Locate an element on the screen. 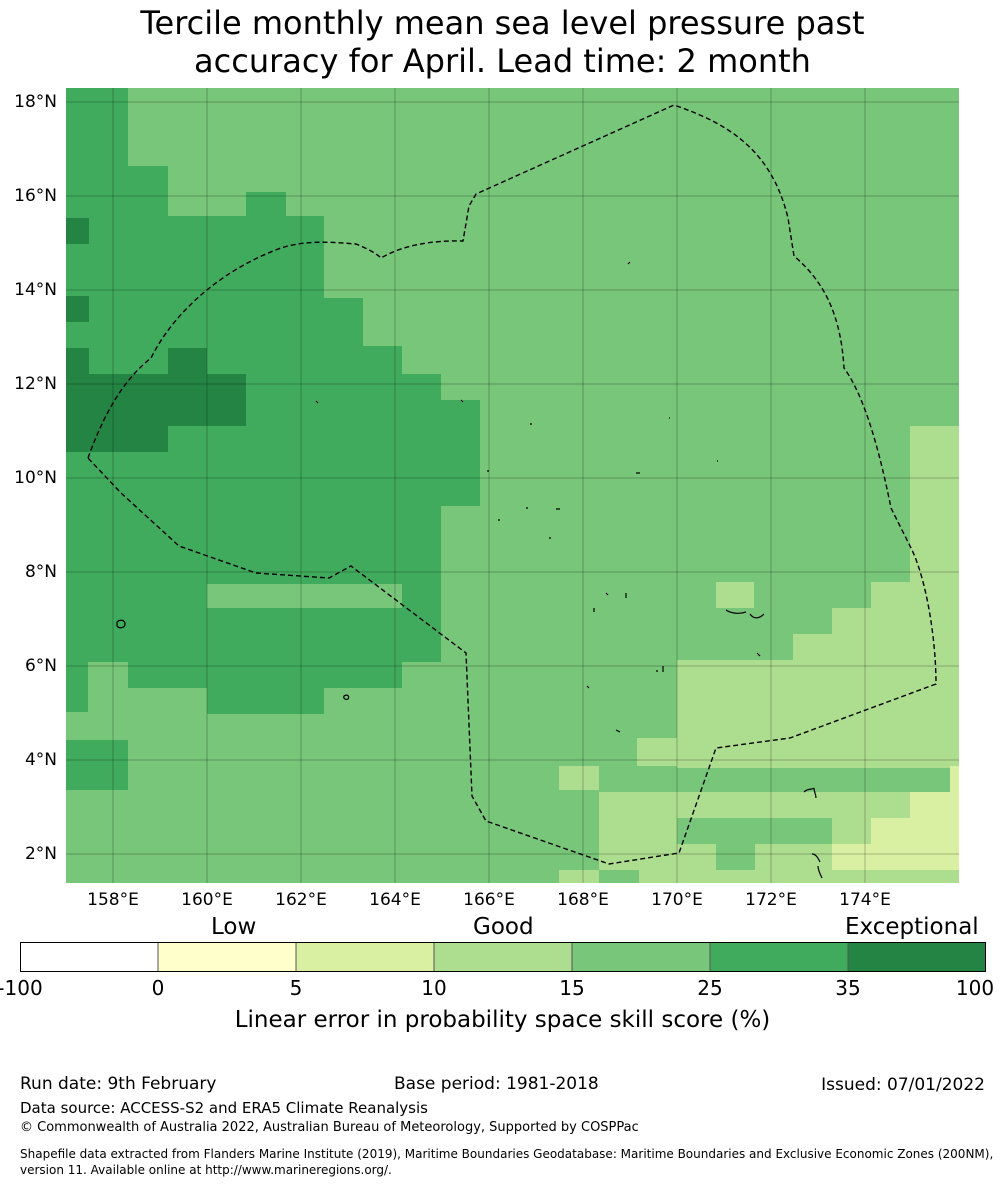 The image size is (1005, 1185). legend-category-exceptional: Exceptional is located at coordinates (912, 927).